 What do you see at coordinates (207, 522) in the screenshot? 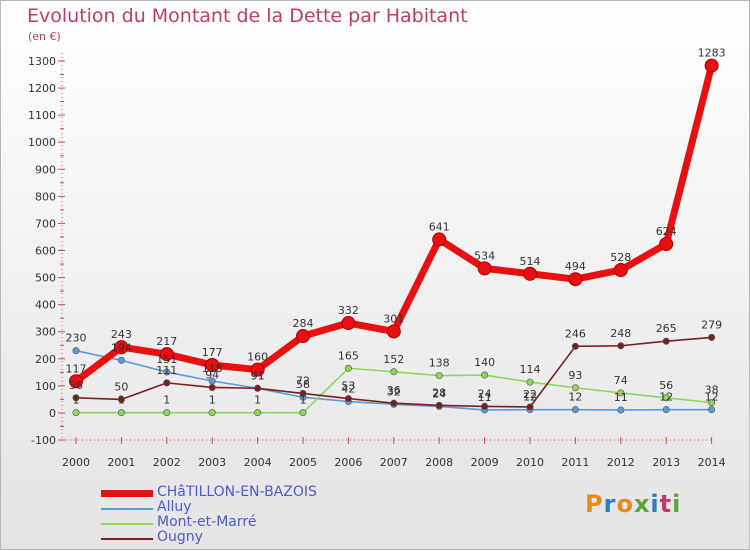
I see `legend-label: Mont-et-Marré` at bounding box center [207, 522].